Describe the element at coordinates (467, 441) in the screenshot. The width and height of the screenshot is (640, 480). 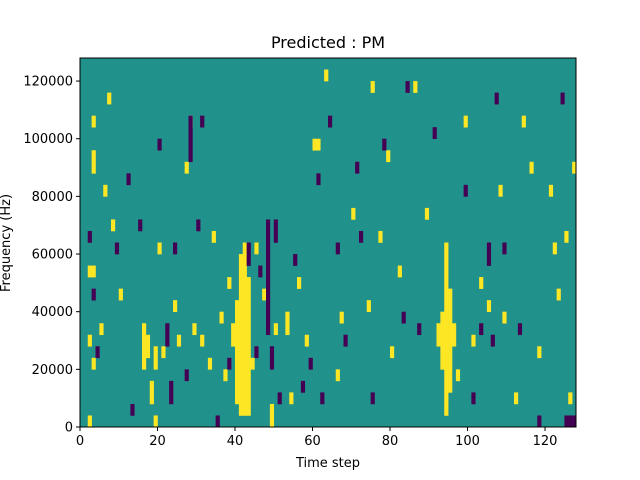
I see `x-tick-label: 100` at that location.